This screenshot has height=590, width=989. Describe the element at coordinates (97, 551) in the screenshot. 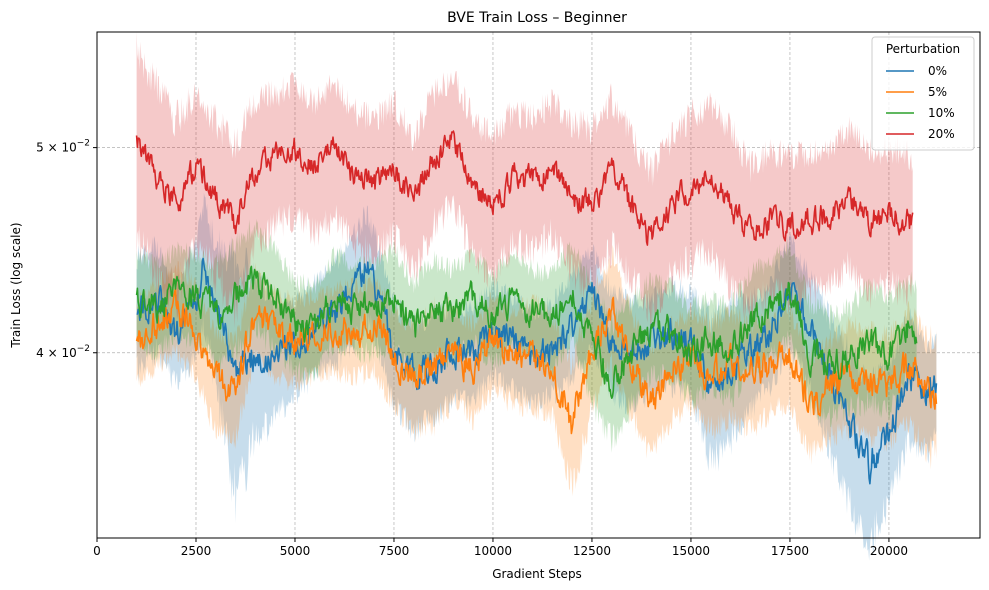

I see `x-tick-label: 0` at that location.